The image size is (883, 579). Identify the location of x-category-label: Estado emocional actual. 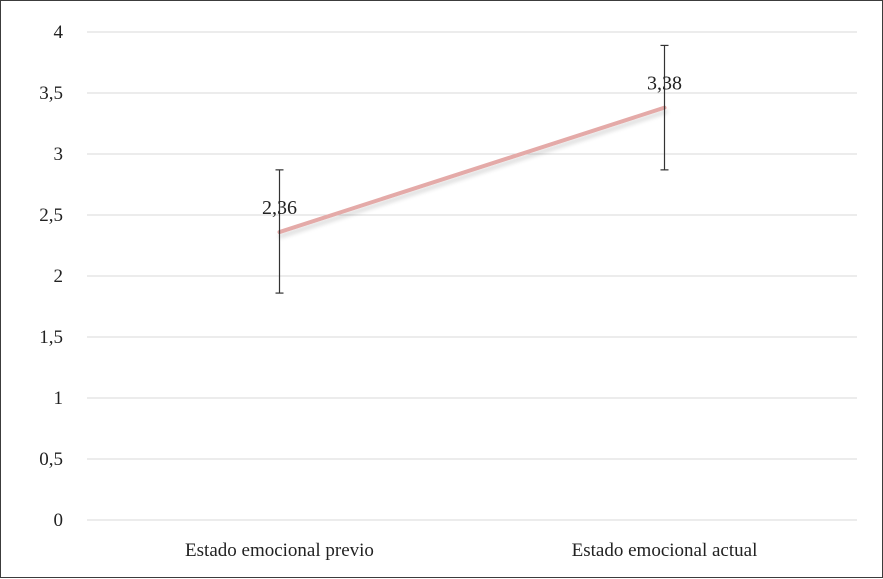
(665, 550).